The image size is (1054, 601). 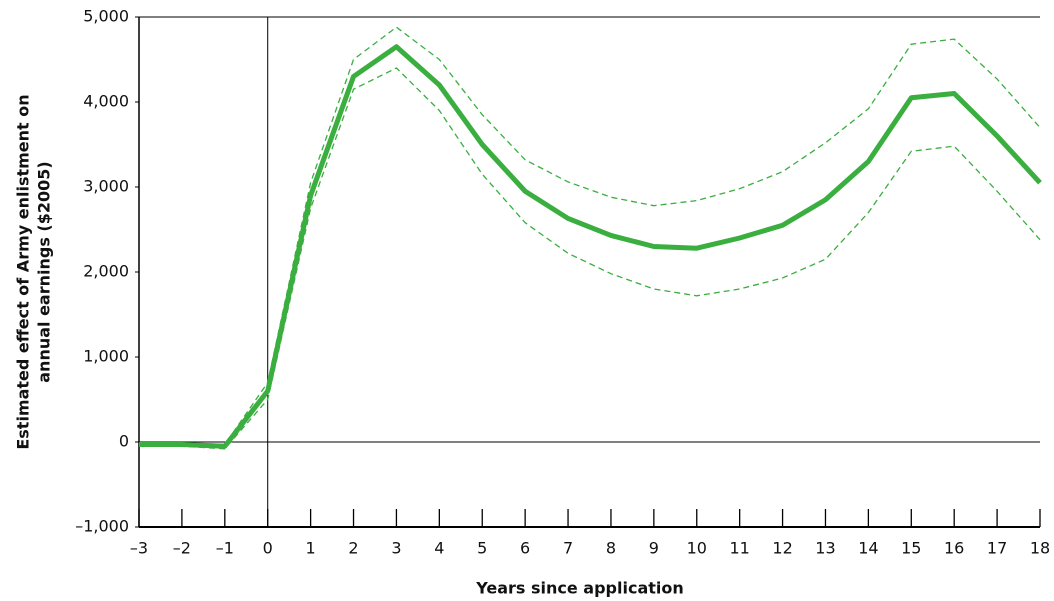 What do you see at coordinates (139, 548) in the screenshot?
I see `x-tick-label: –3` at bounding box center [139, 548].